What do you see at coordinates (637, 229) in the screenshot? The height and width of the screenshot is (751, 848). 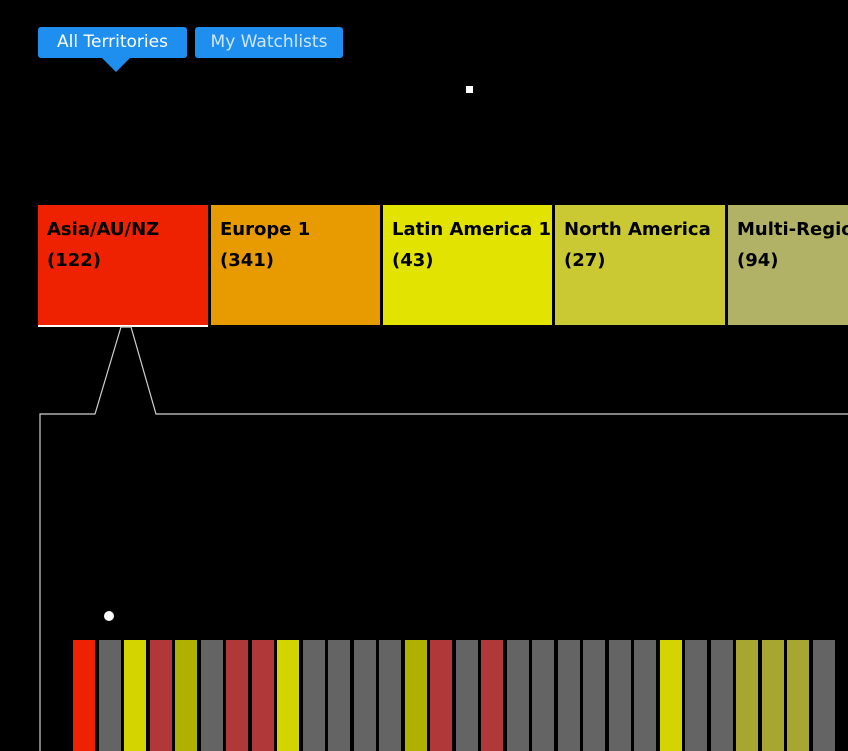 I see `region-name: North America` at bounding box center [637, 229].